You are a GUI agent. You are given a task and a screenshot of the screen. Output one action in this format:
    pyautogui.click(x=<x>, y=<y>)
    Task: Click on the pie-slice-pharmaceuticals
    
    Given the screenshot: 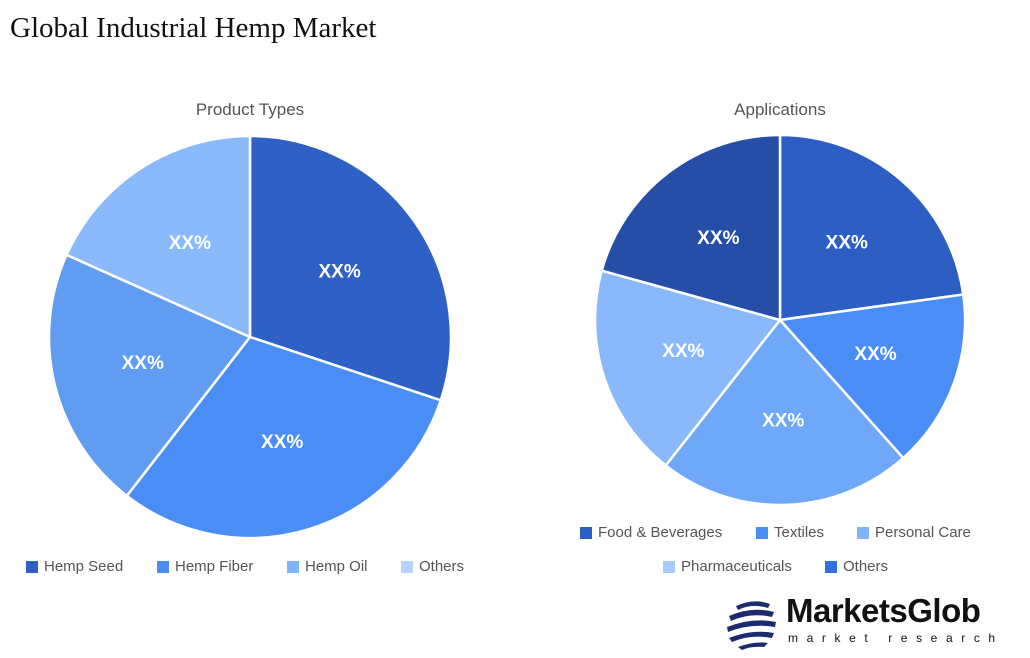 What is the action you would take?
    pyautogui.click(x=688, y=368)
    